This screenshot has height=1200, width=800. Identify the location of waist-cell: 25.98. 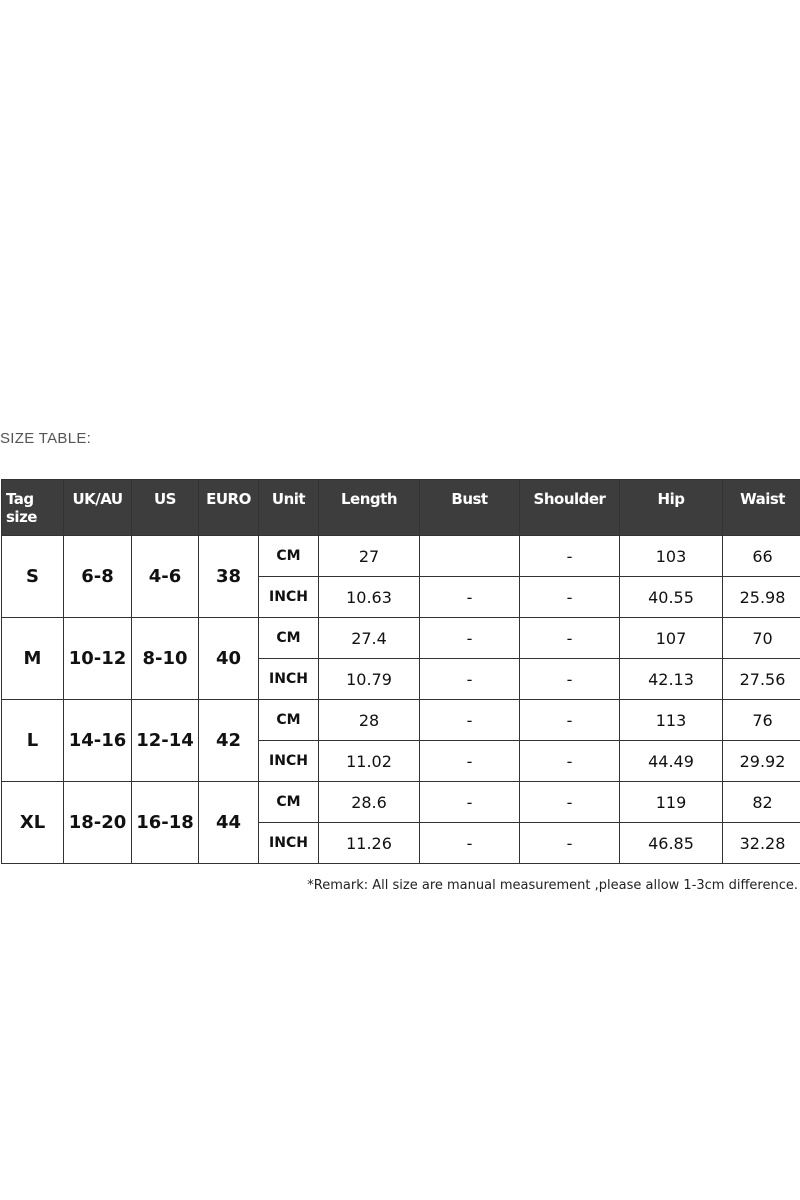
(761, 597).